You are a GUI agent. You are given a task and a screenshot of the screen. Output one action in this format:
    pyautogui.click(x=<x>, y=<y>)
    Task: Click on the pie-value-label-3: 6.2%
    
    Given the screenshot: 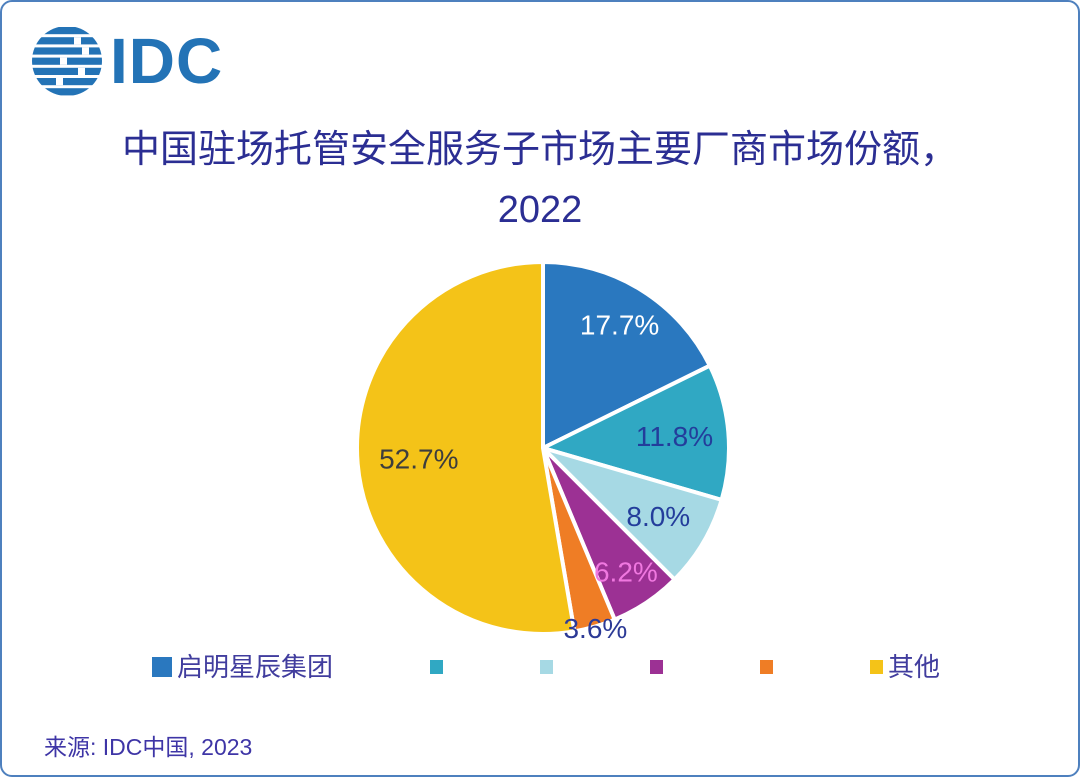 What is the action you would take?
    pyautogui.click(x=626, y=571)
    